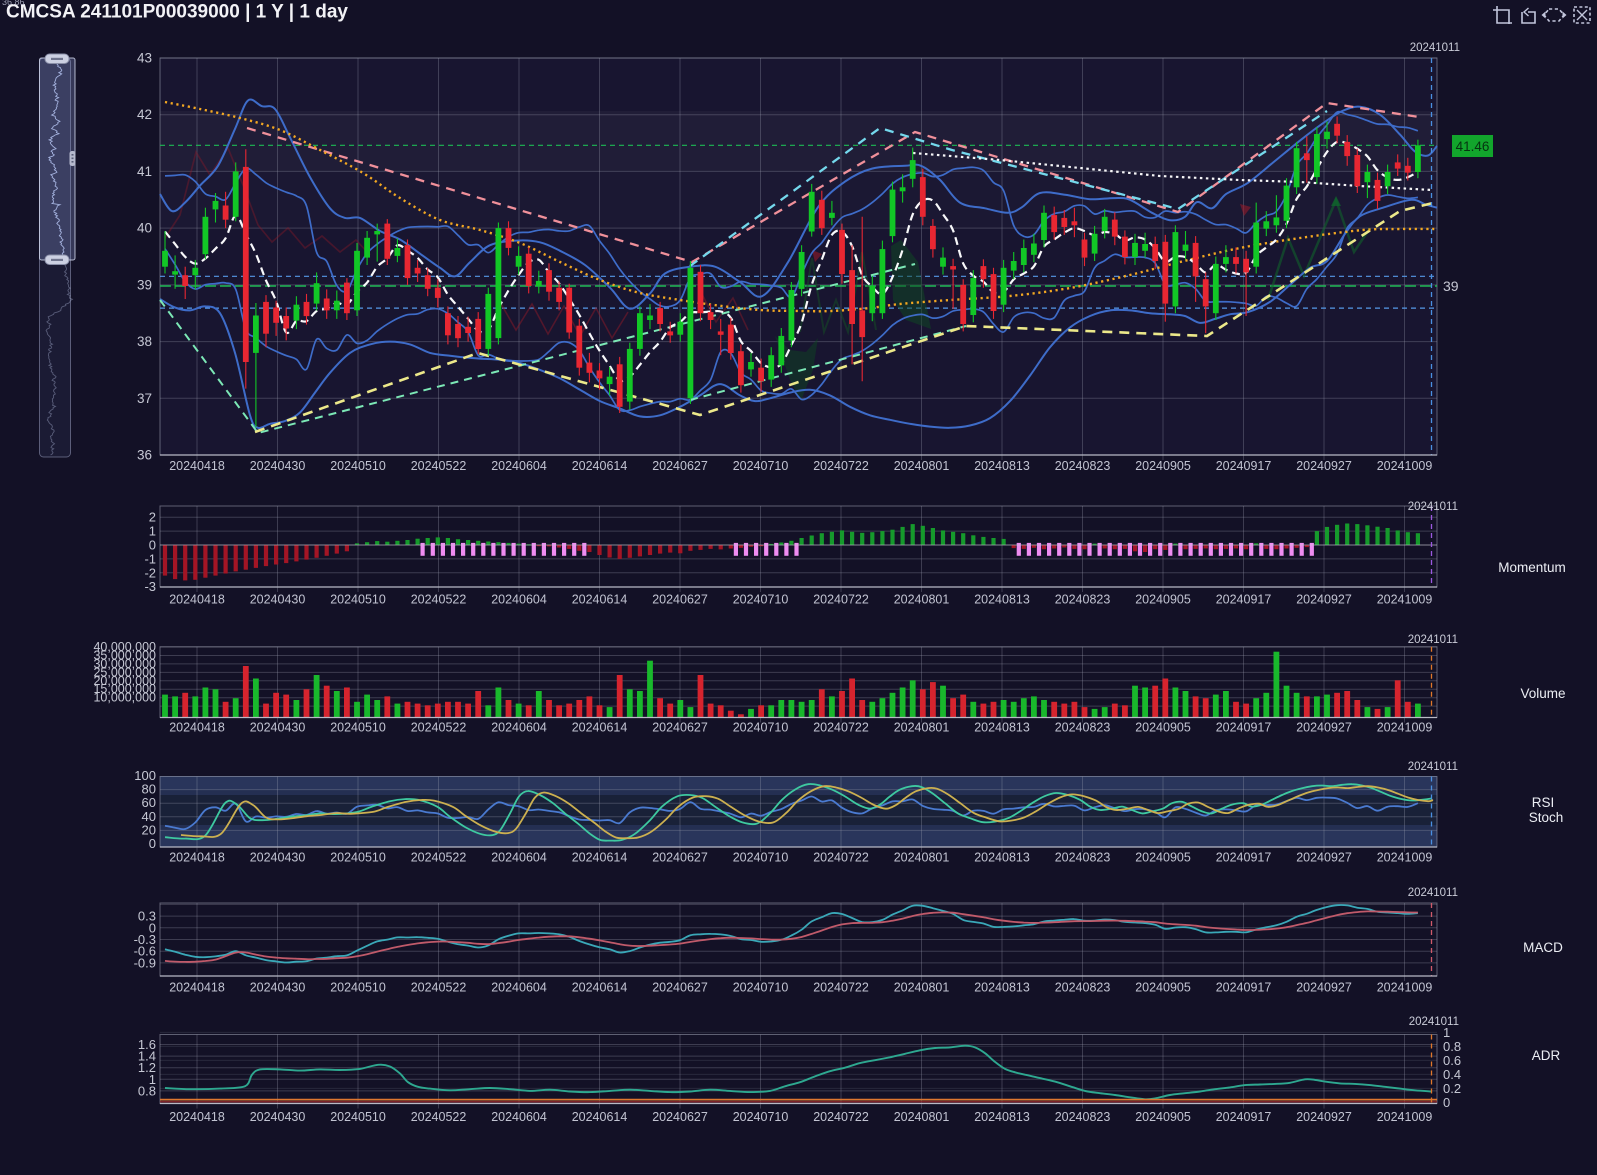 This screenshot has width=1597, height=1175. Describe the element at coordinates (145, 951) in the screenshot. I see `svg-text: -0.6` at that location.